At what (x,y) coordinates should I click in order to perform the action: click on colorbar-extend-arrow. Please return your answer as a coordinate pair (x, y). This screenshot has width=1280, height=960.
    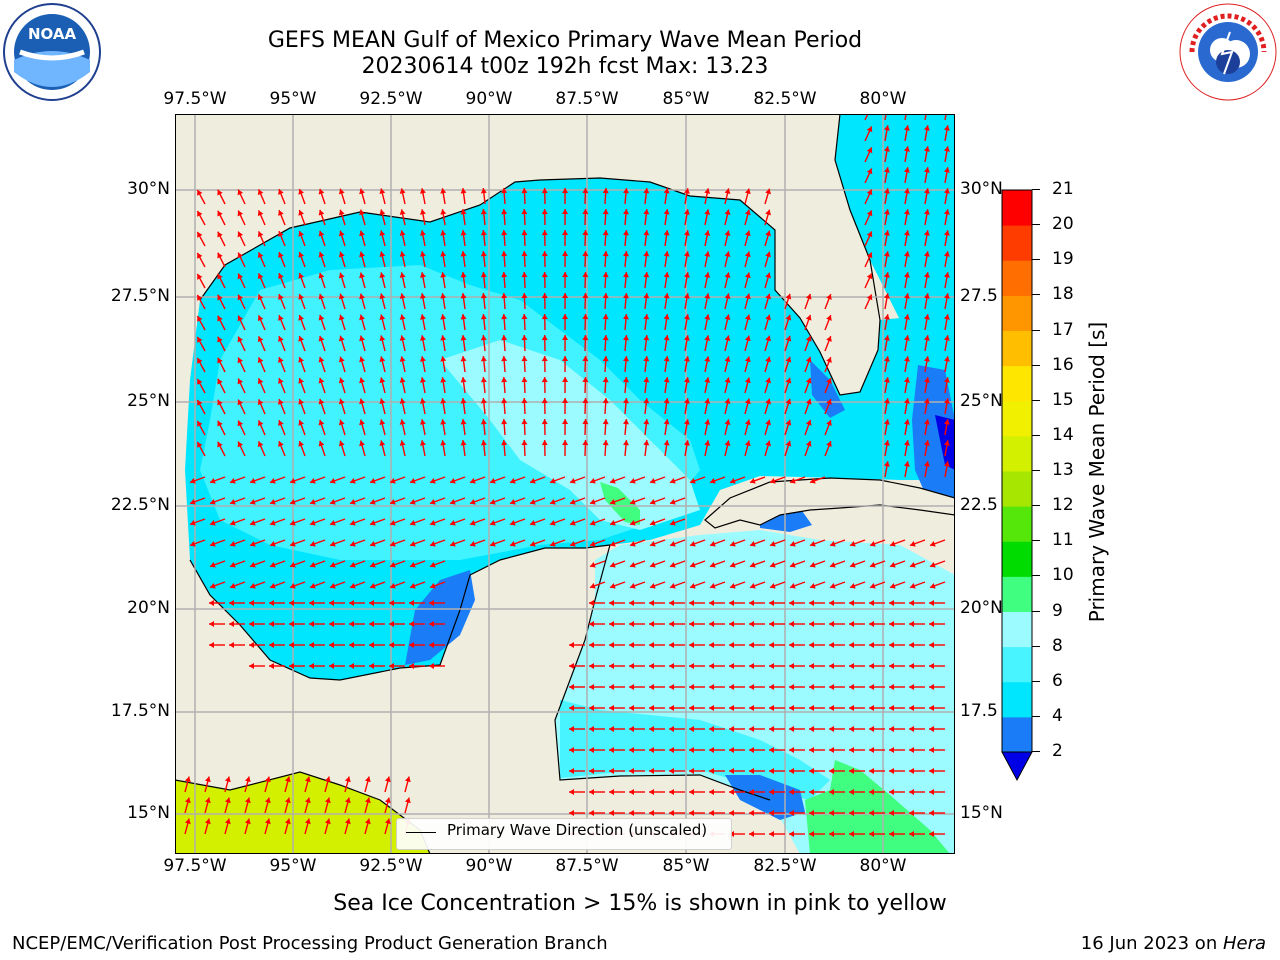
    Looking at the image, I should click on (1017, 766).